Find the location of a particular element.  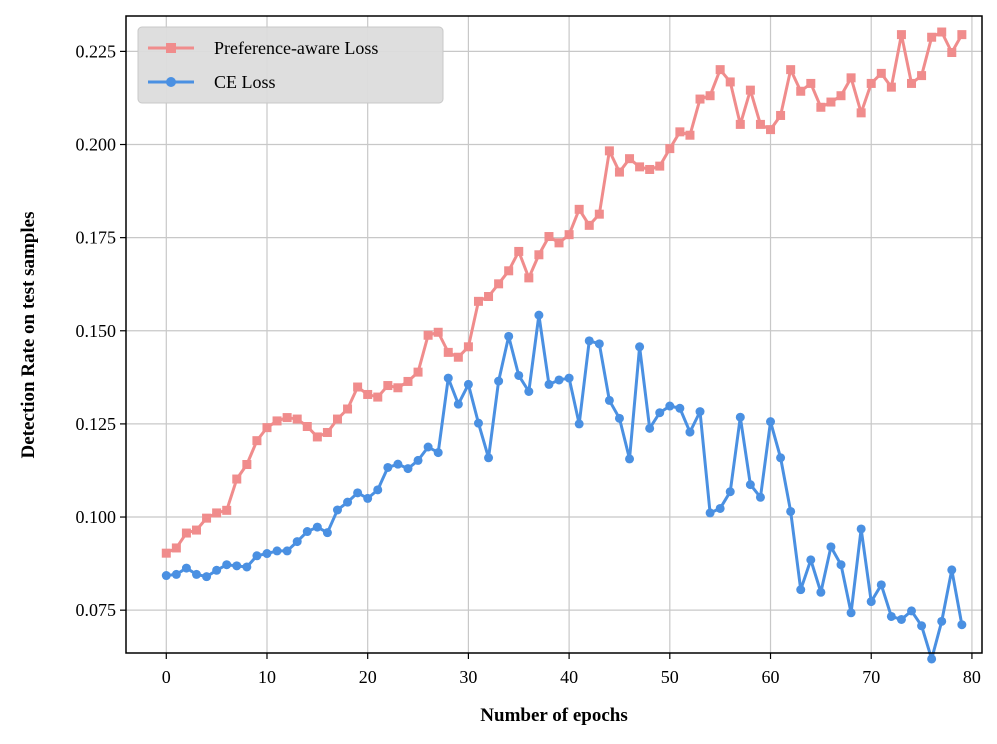

x-axis-title: Number of epochs is located at coordinates (553, 715).